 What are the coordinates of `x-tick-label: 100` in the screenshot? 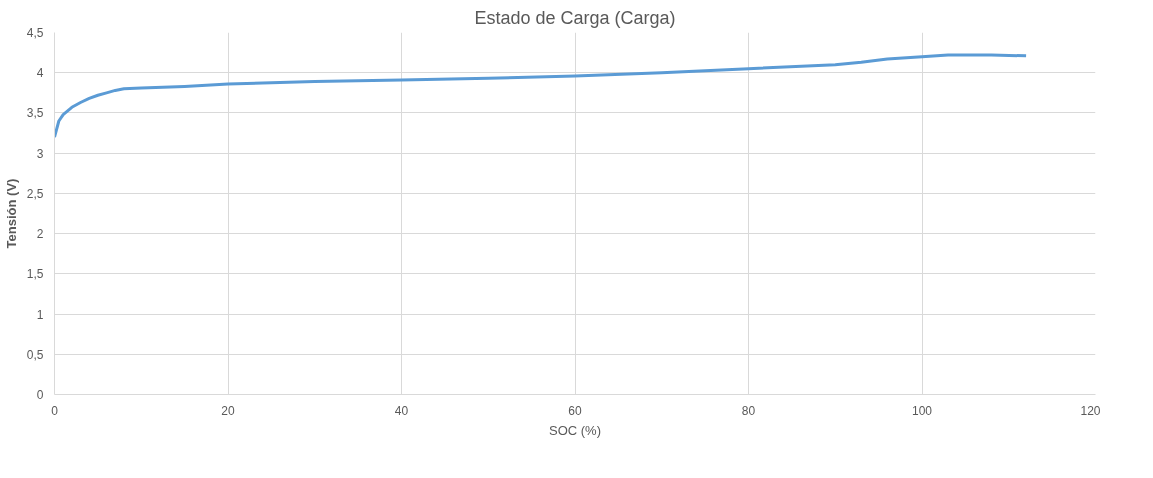 It's located at (922, 410).